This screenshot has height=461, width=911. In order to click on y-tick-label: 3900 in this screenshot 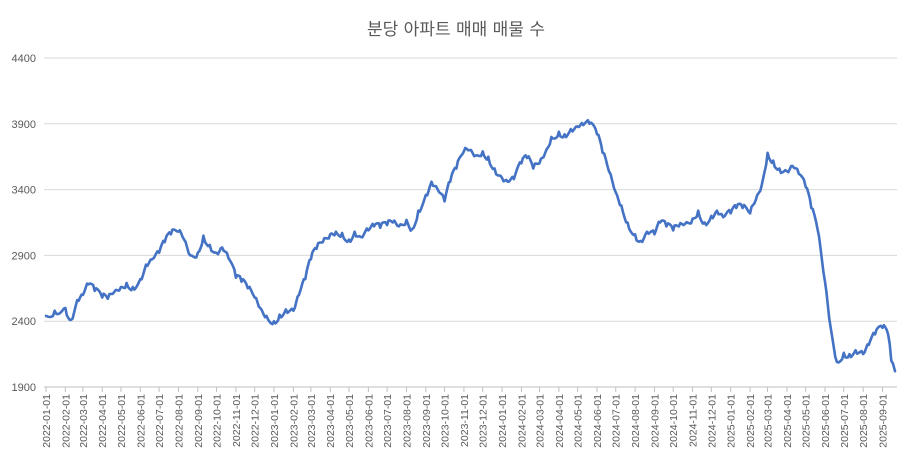, I will do `click(24, 125)`.